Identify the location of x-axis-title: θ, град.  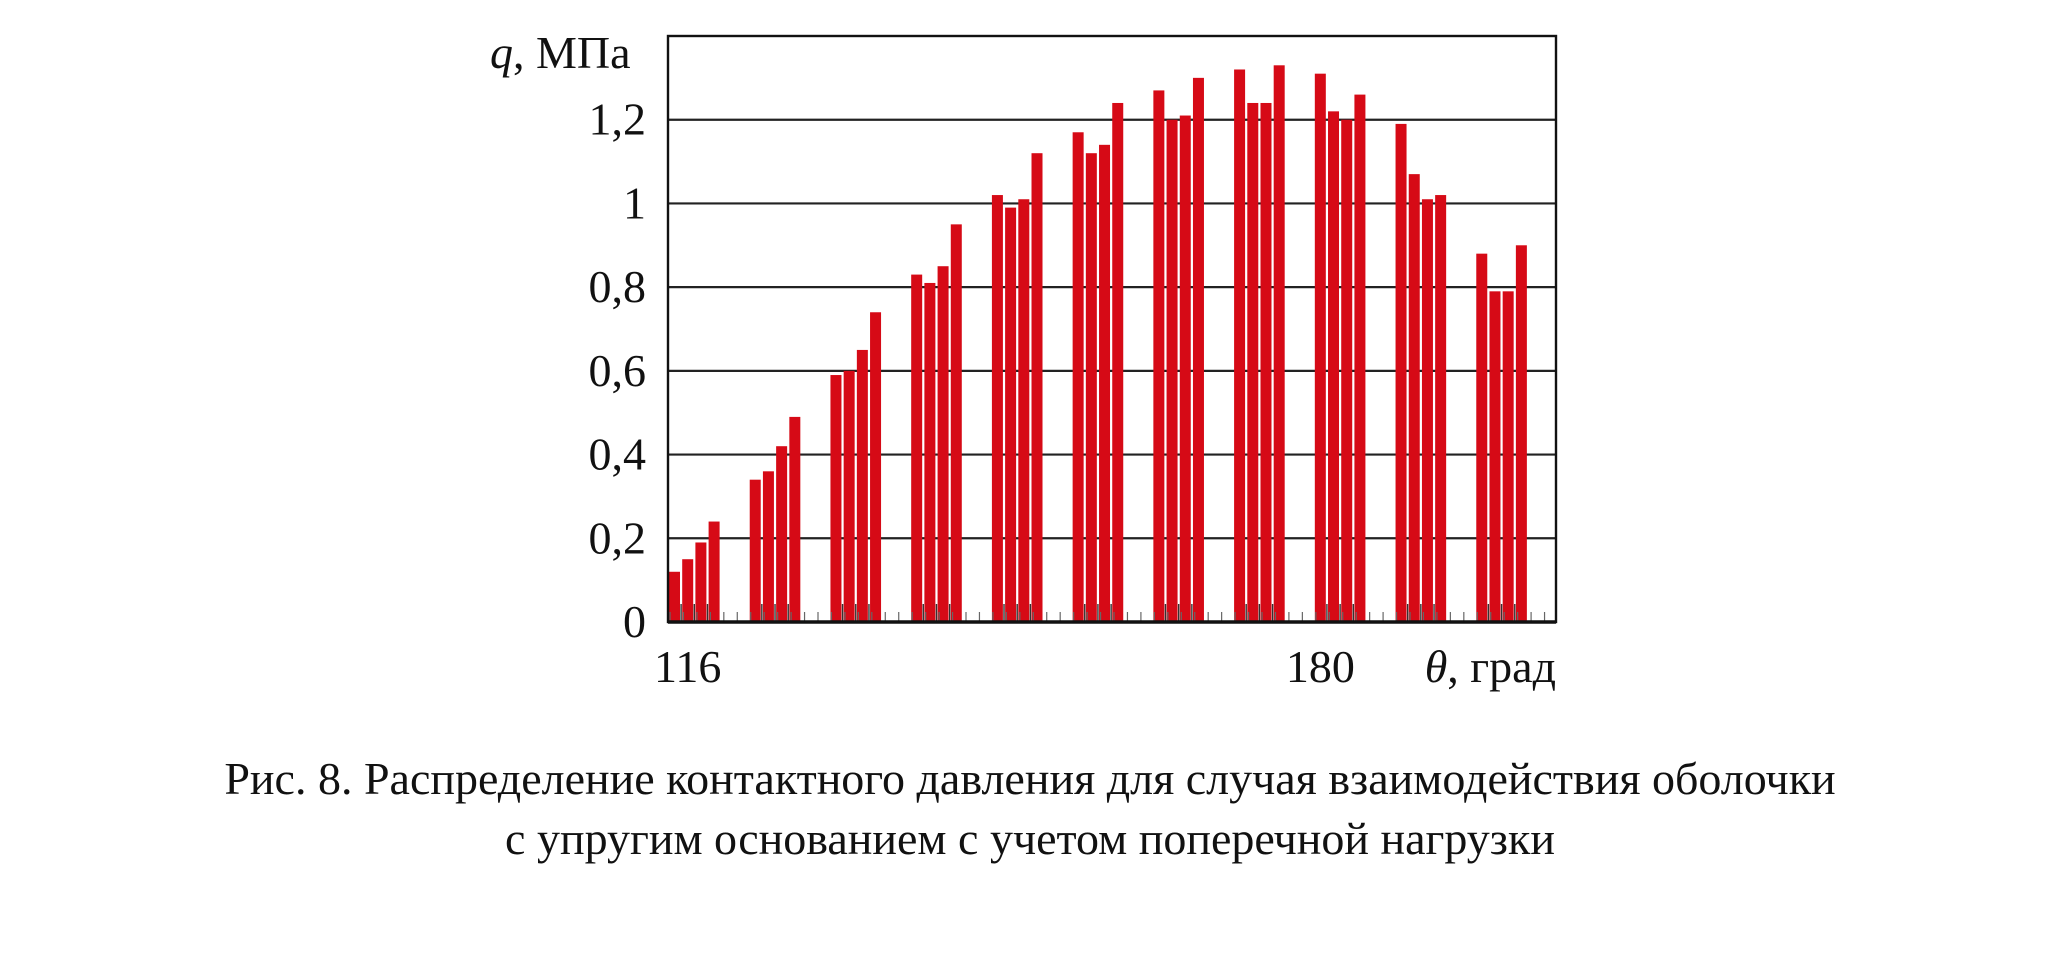
(1490, 666).